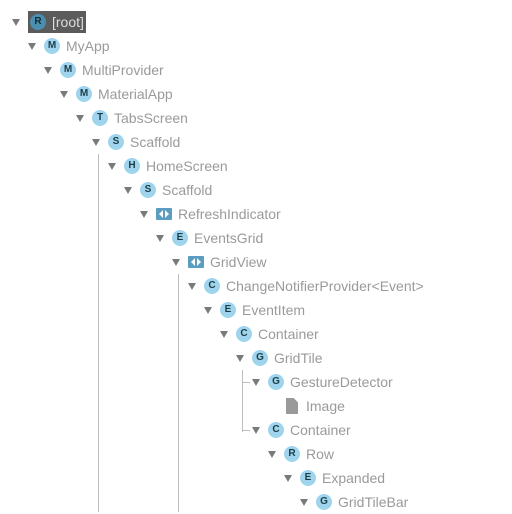 This screenshot has width=512, height=514. I want to click on tree-node-eventitem: E EventItem, so click(254, 310).